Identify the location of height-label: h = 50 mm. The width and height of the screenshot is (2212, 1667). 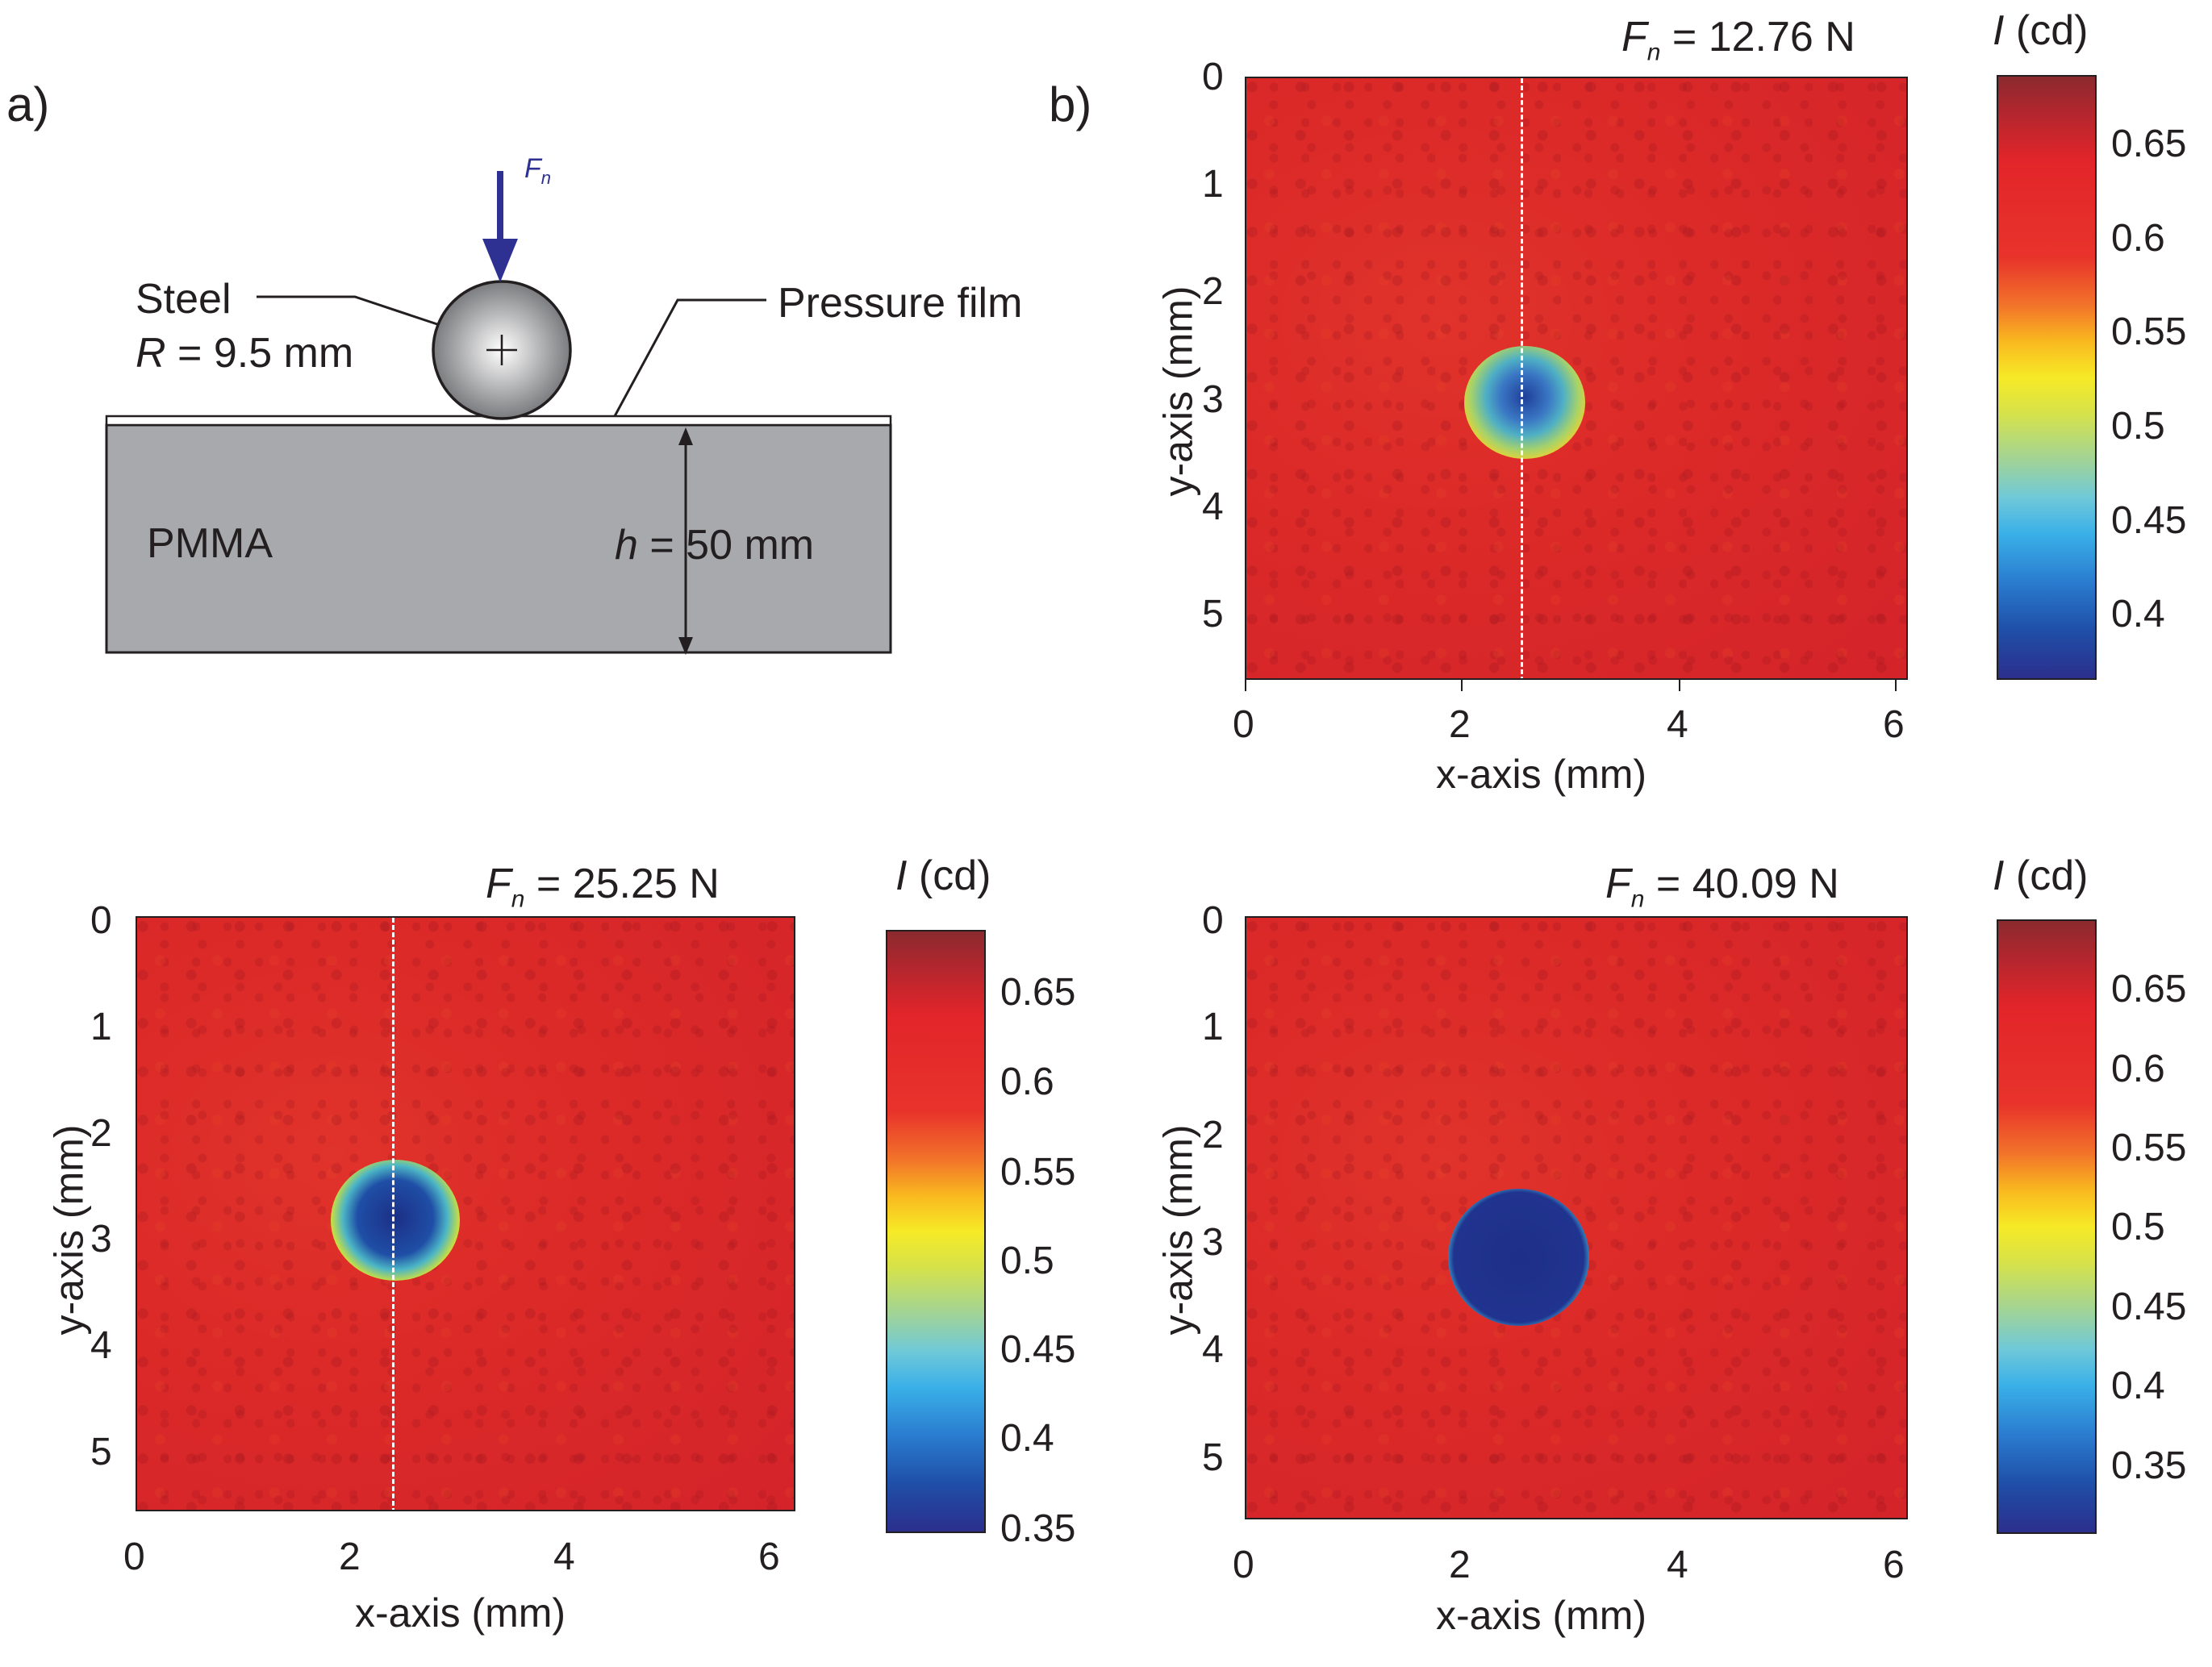
(715, 545).